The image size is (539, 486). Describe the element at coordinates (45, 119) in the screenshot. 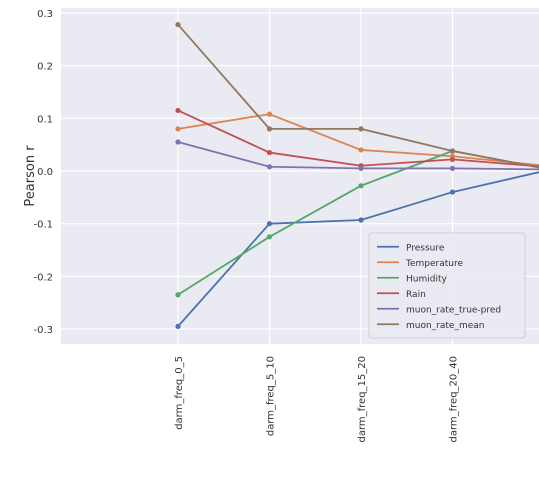

I see `y-tick-label: 0.1` at that location.